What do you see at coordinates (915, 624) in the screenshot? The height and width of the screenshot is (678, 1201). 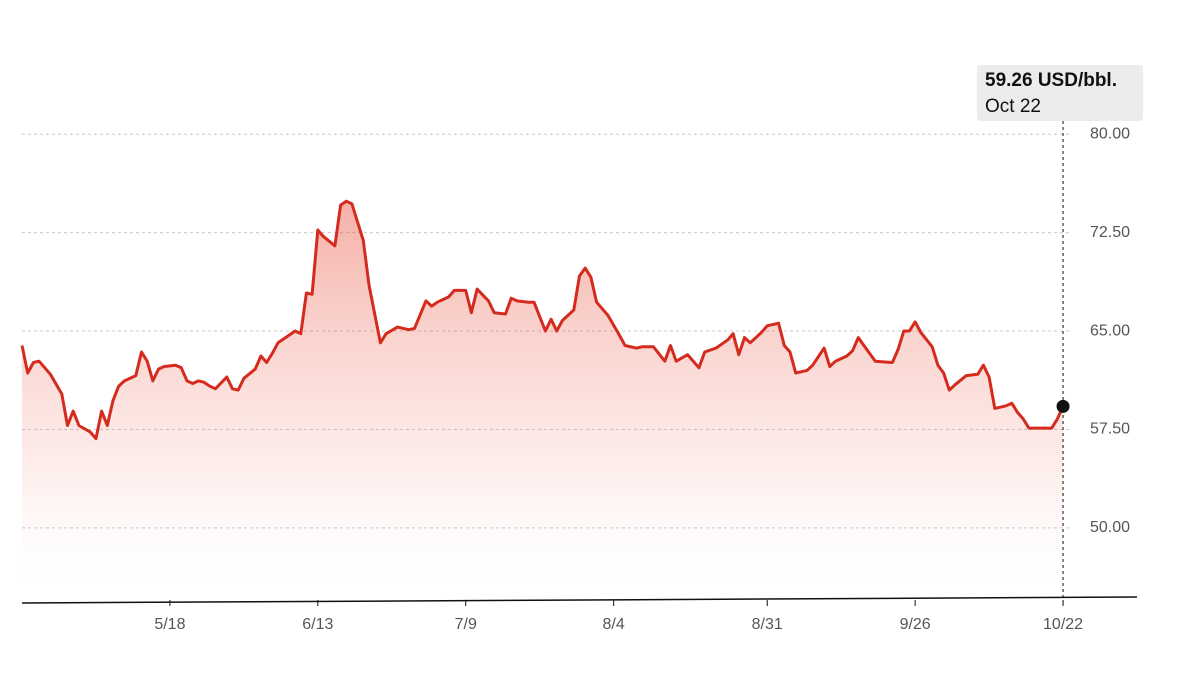 I see `x-tick-label: 9/26` at bounding box center [915, 624].